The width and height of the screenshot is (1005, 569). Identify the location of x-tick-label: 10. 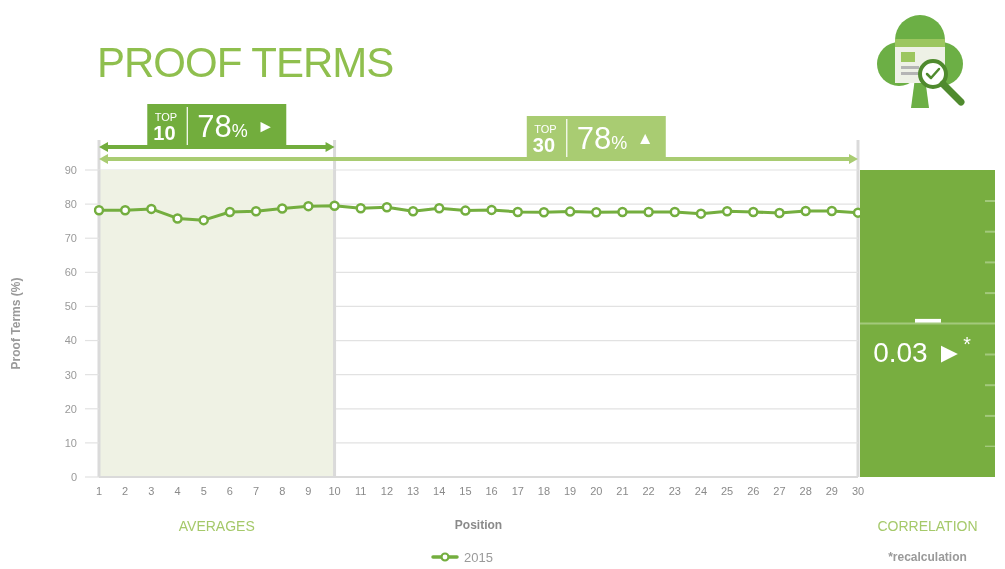
(334, 490).